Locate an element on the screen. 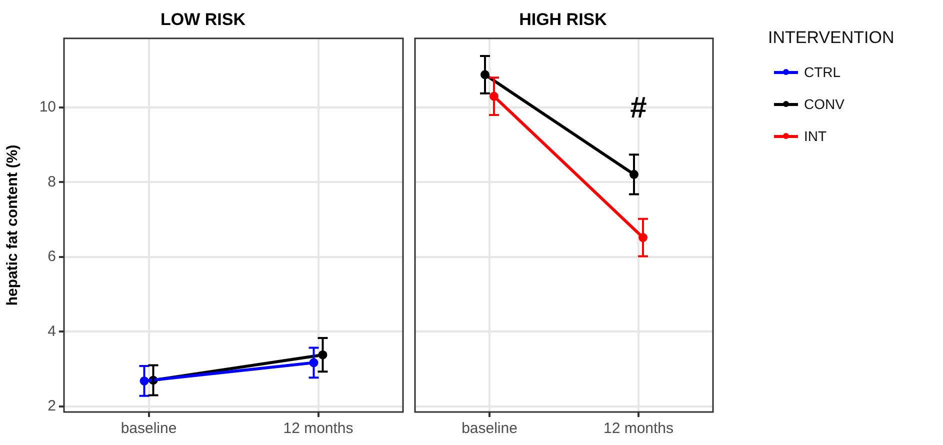 This screenshot has height=445, width=943. y-tick-label: 4 is located at coordinates (52, 331).